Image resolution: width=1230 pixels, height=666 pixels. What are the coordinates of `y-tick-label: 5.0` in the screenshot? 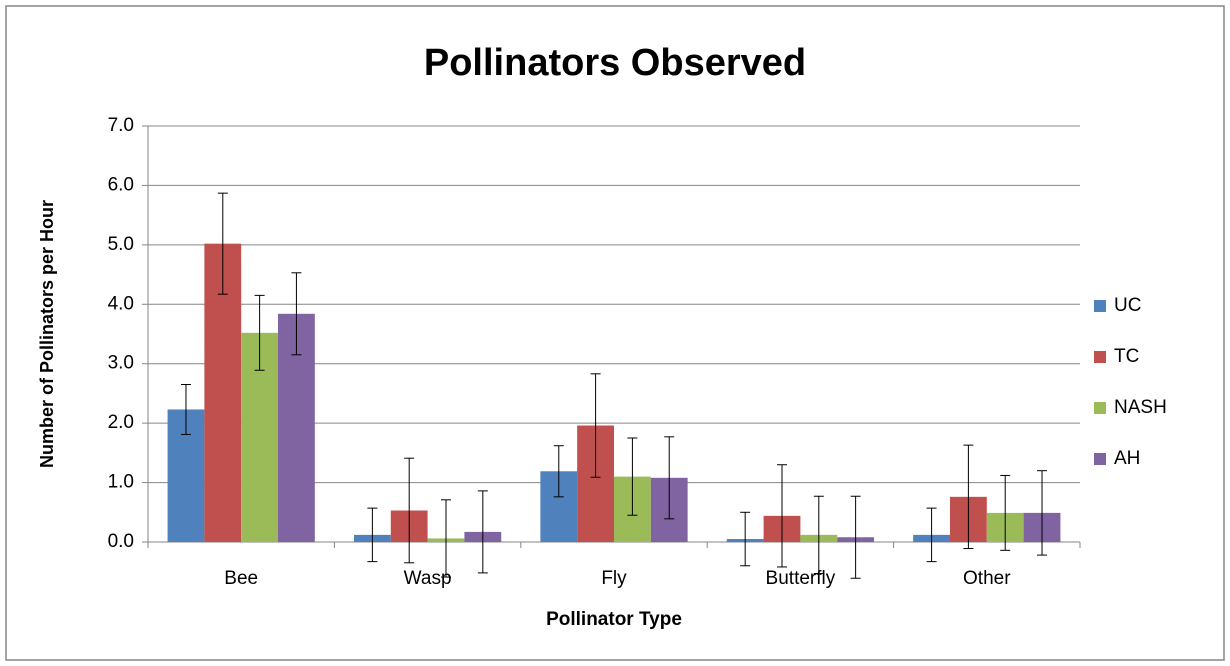 It's located at (121, 244).